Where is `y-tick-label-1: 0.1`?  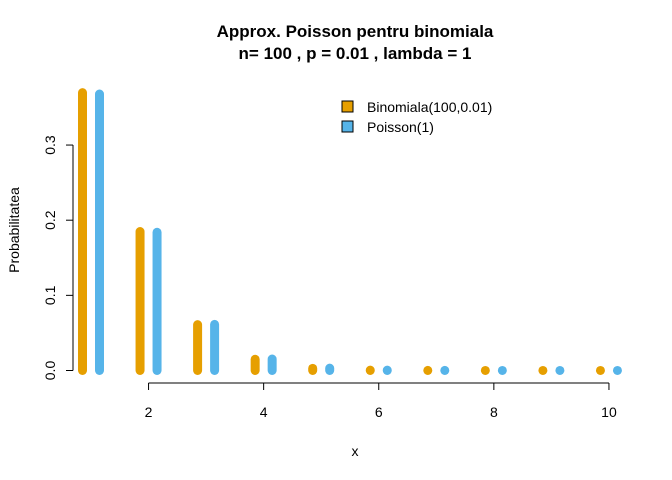
y-tick-label-1: 0.1 is located at coordinates (50, 295).